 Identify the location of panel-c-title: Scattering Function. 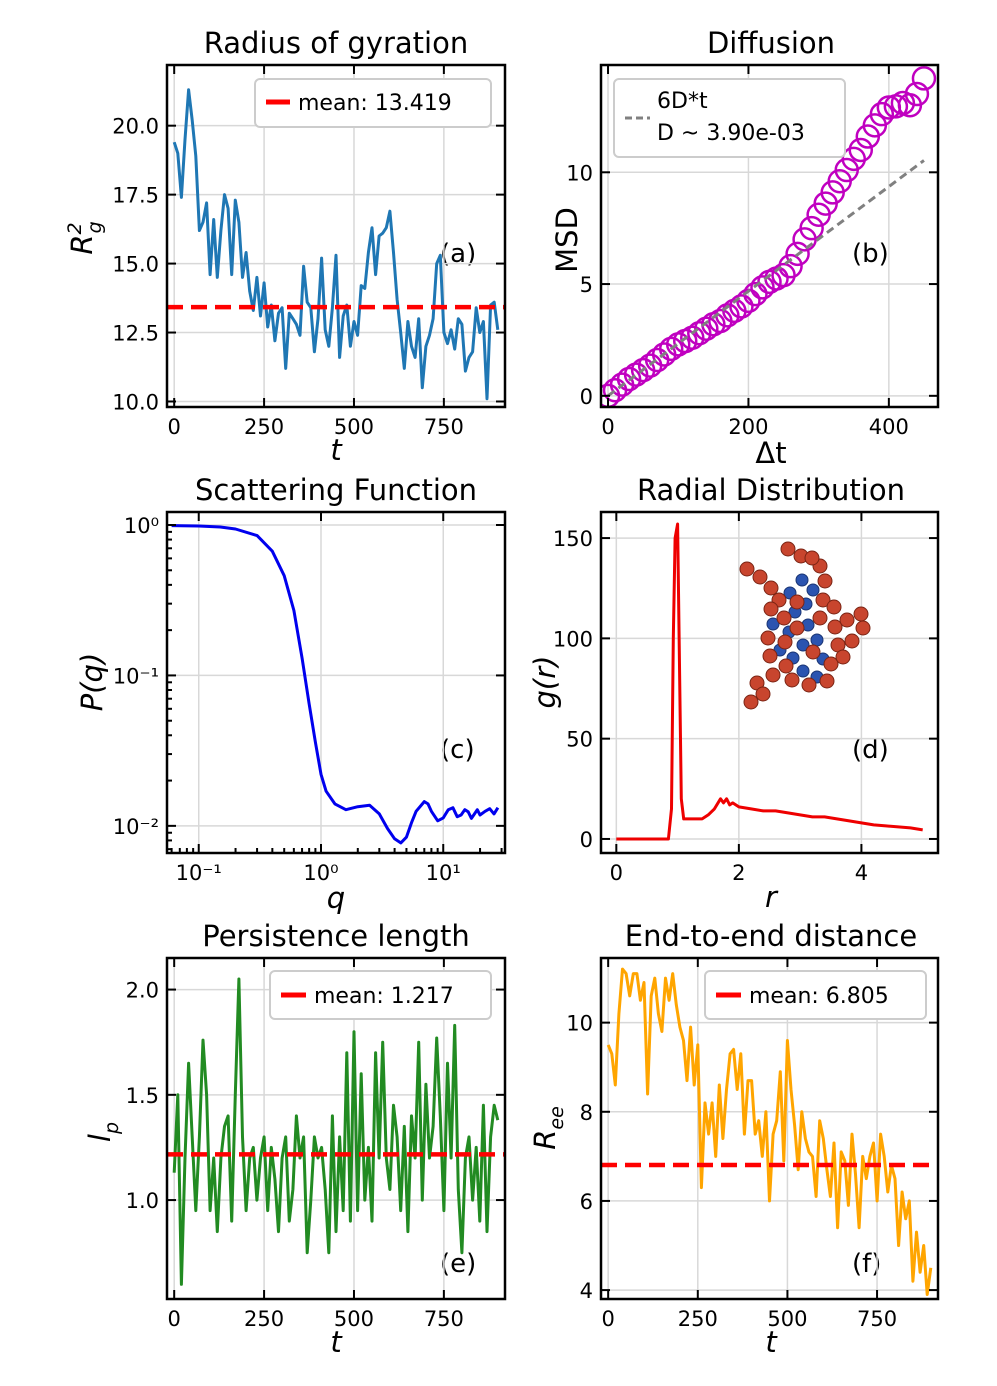
(336, 490).